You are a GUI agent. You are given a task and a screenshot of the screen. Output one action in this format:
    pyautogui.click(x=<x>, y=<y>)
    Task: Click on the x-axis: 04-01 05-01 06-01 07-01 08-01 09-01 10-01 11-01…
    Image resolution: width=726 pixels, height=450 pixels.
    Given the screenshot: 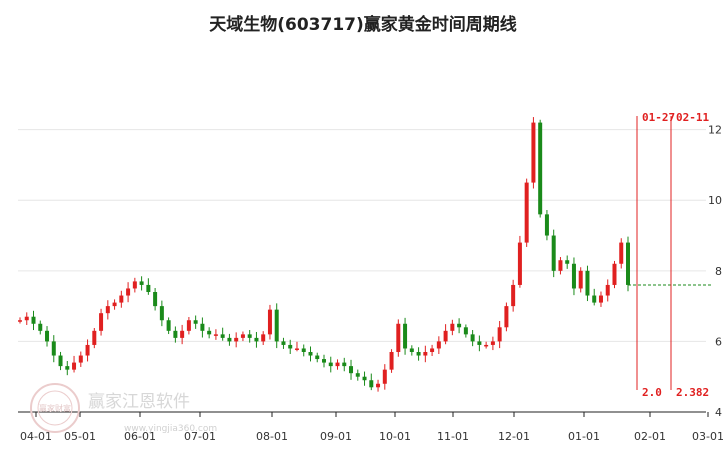 What is the action you would take?
    pyautogui.click(x=371, y=427)
    